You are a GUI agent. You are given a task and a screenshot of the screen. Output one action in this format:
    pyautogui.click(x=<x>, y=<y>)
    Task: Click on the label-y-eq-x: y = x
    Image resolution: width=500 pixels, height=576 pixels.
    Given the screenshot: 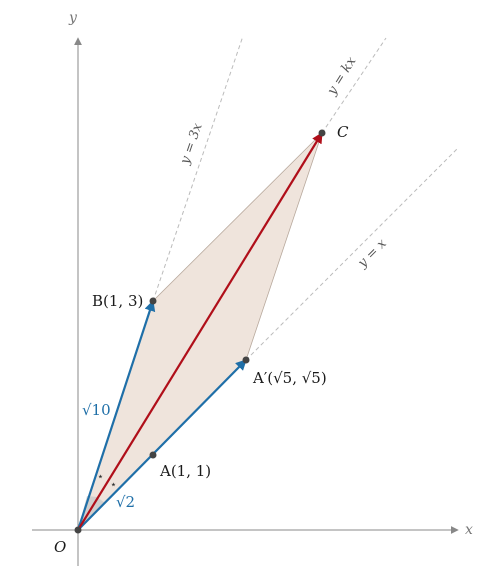 What is the action you would take?
    pyautogui.click(x=373, y=254)
    